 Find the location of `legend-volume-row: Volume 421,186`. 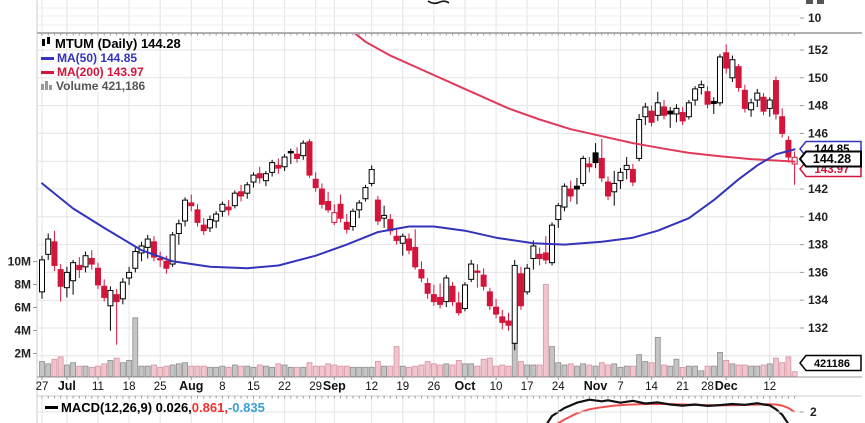

legend-volume-row: Volume 421,186 is located at coordinates (111, 86).